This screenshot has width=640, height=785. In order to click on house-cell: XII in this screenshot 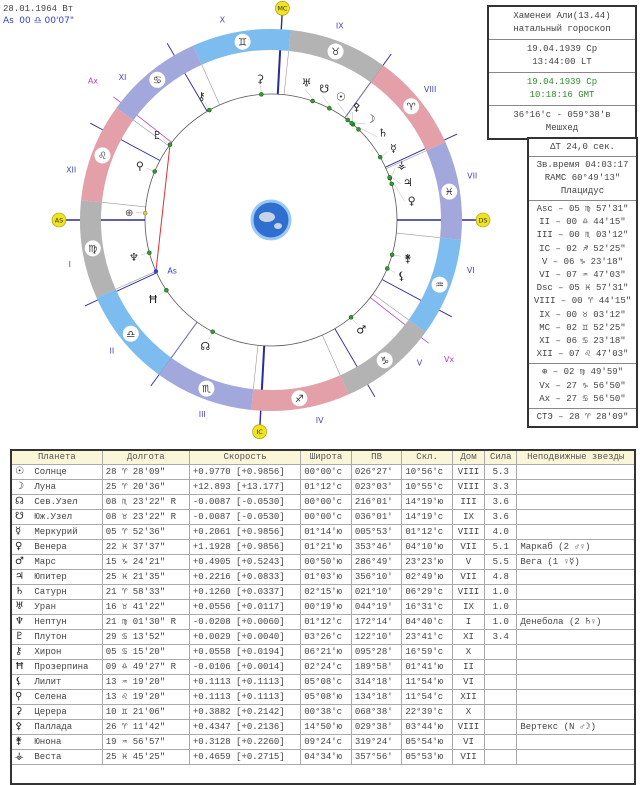, I will do `click(468, 697)`.